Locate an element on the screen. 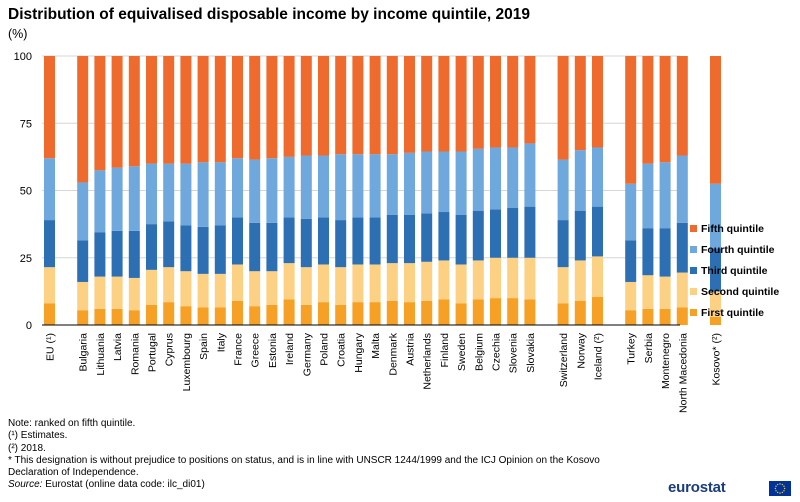 This screenshot has width=800, height=502. legend-swatch-first is located at coordinates (693, 312).